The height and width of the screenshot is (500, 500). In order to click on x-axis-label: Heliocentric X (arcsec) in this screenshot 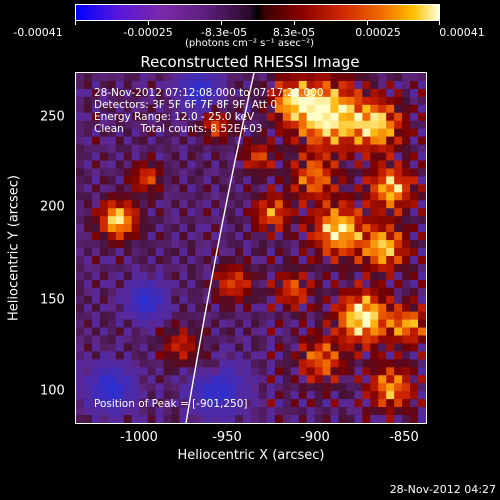, I will do `click(251, 455)`.